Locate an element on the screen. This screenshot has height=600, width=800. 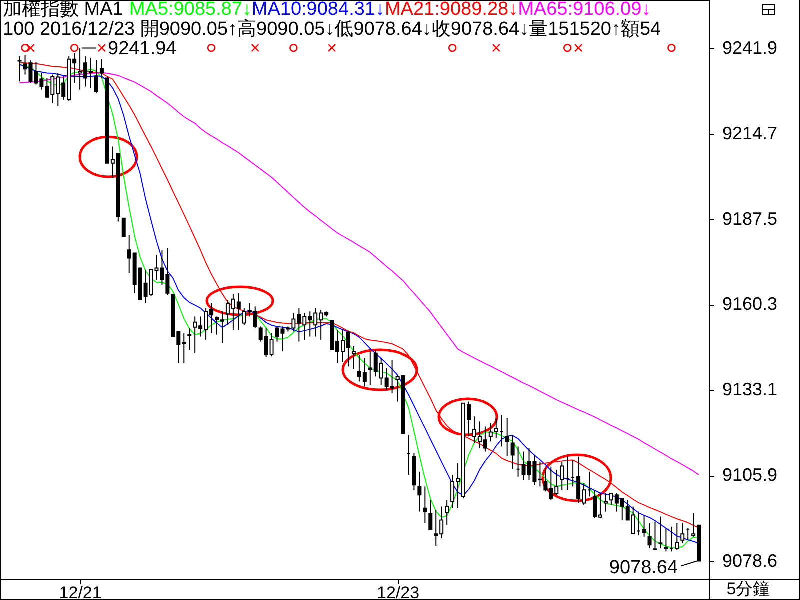
y-tick-label: 9241.9 is located at coordinates (750, 48).